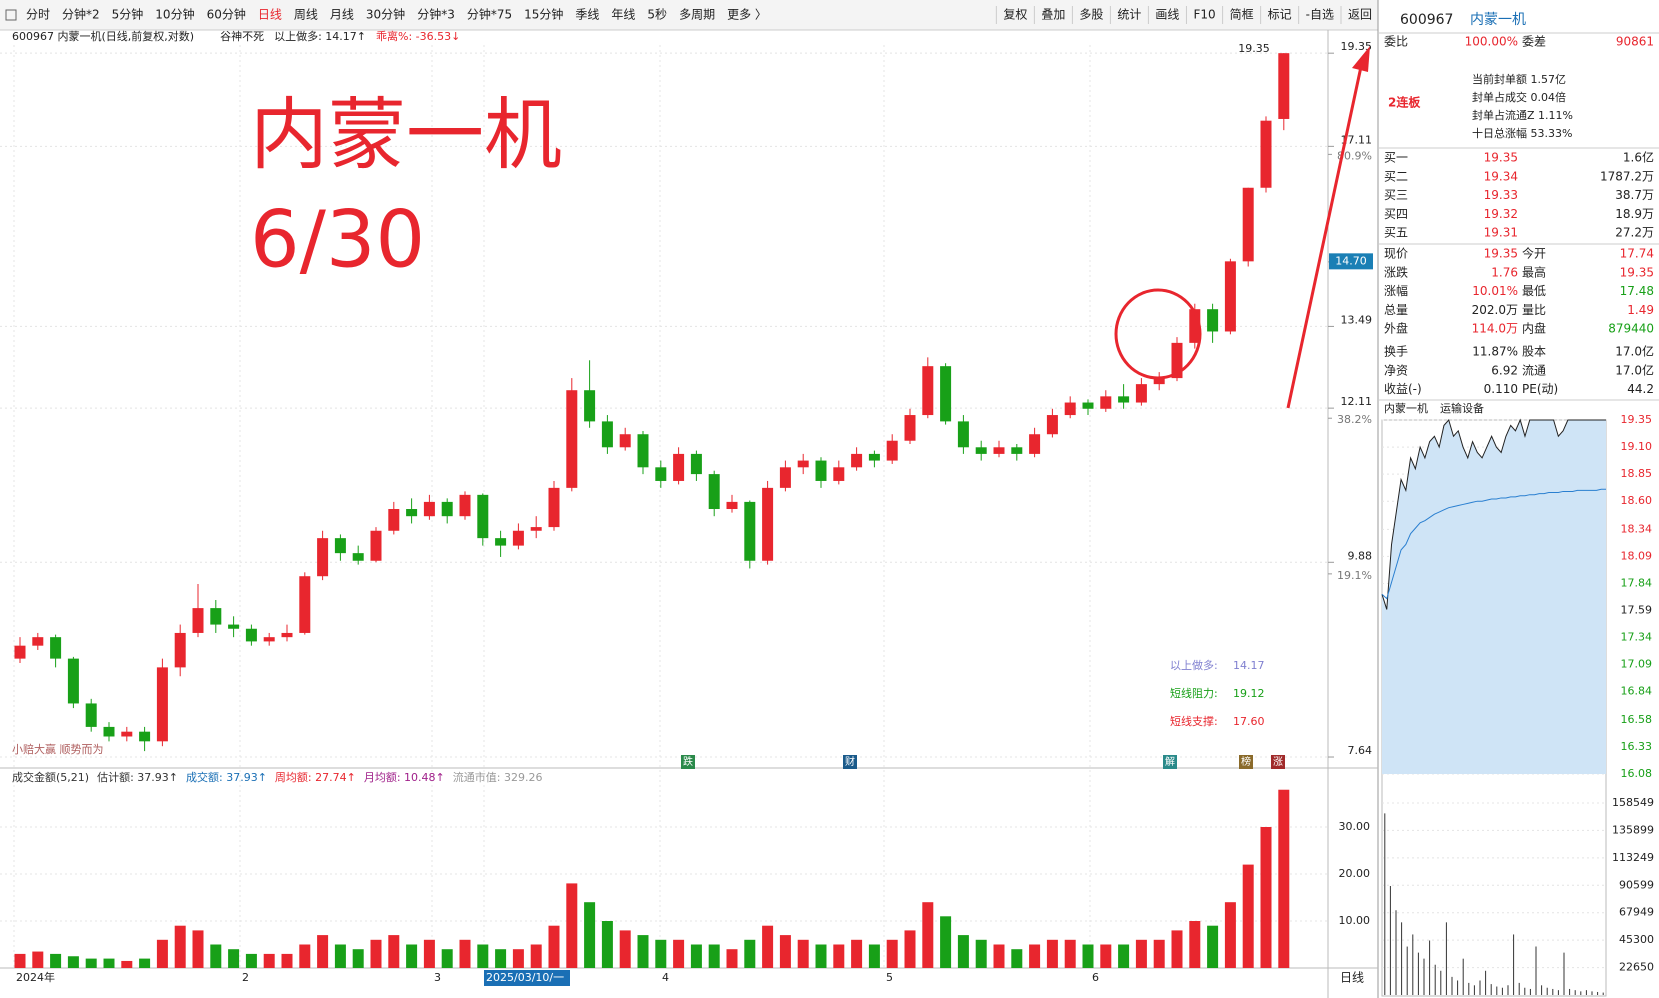 This screenshot has height=998, width=1659. I want to click on info-bias: 乖离%: -36.53↓, so click(418, 36).